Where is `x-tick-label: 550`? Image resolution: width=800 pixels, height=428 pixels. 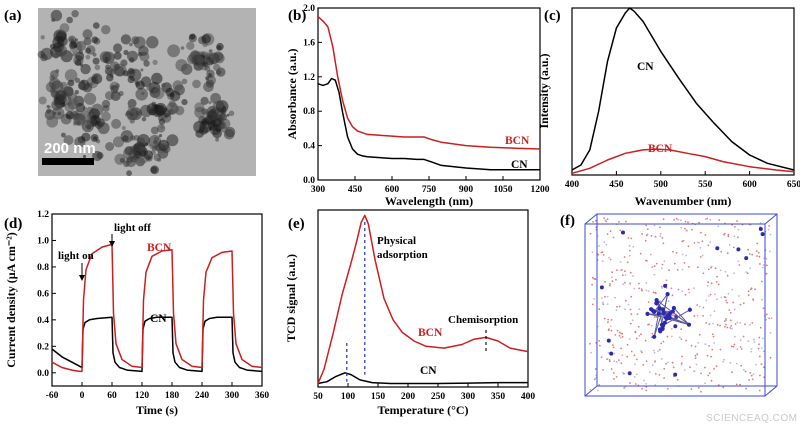
x-tick-label: 550 is located at coordinates (705, 185).